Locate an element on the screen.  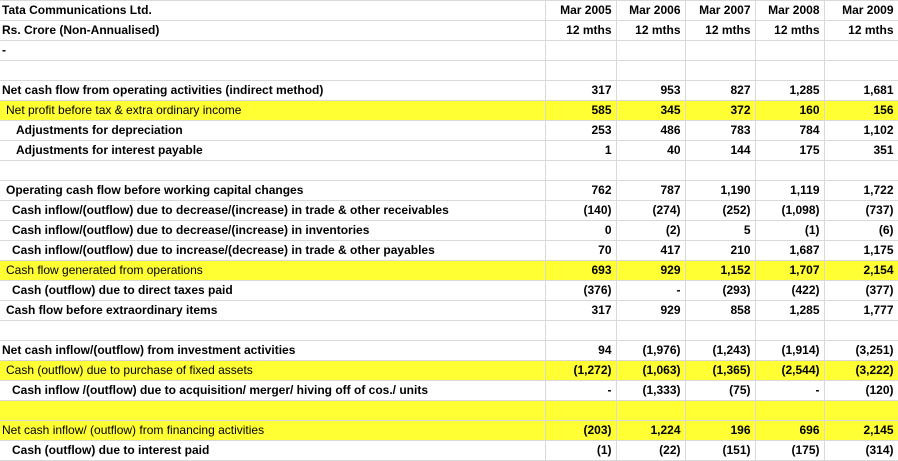
period-header: Mar 2009 is located at coordinates (861, 10).